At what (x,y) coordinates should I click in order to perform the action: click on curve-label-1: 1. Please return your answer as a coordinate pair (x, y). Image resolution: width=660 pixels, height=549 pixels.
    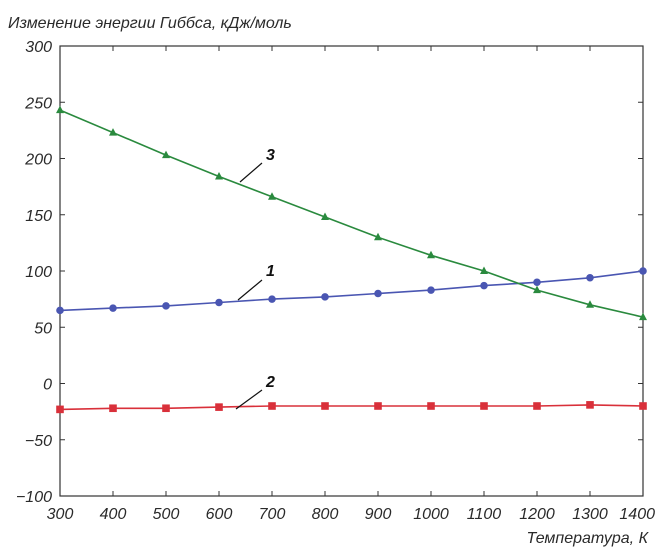
    Looking at the image, I should click on (270, 271).